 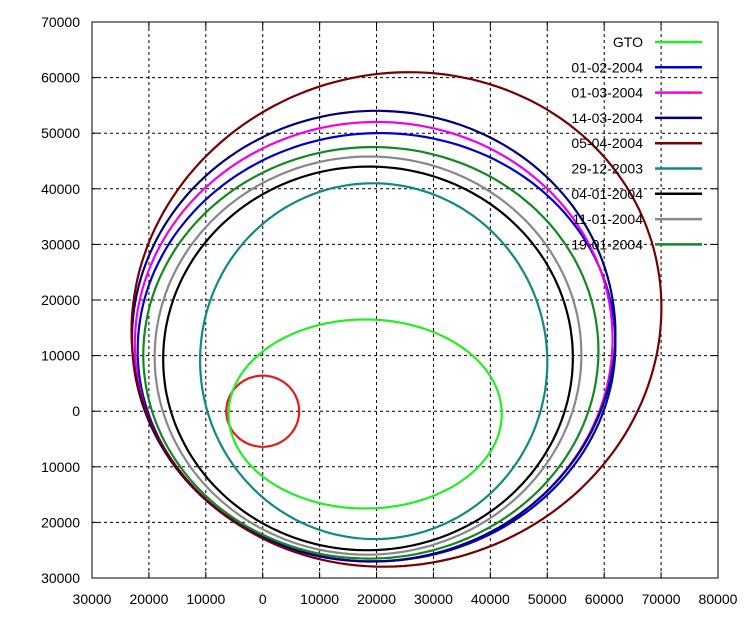 I want to click on earth-circle, so click(x=263, y=411).